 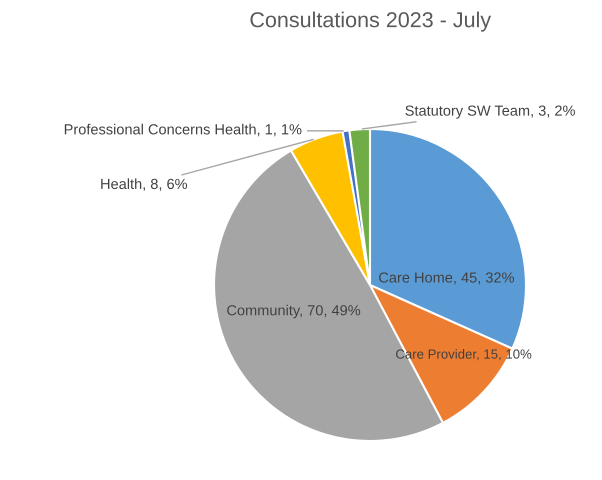 What do you see at coordinates (144, 184) in the screenshot?
I see `slice-label: Health, 8, 6%` at bounding box center [144, 184].